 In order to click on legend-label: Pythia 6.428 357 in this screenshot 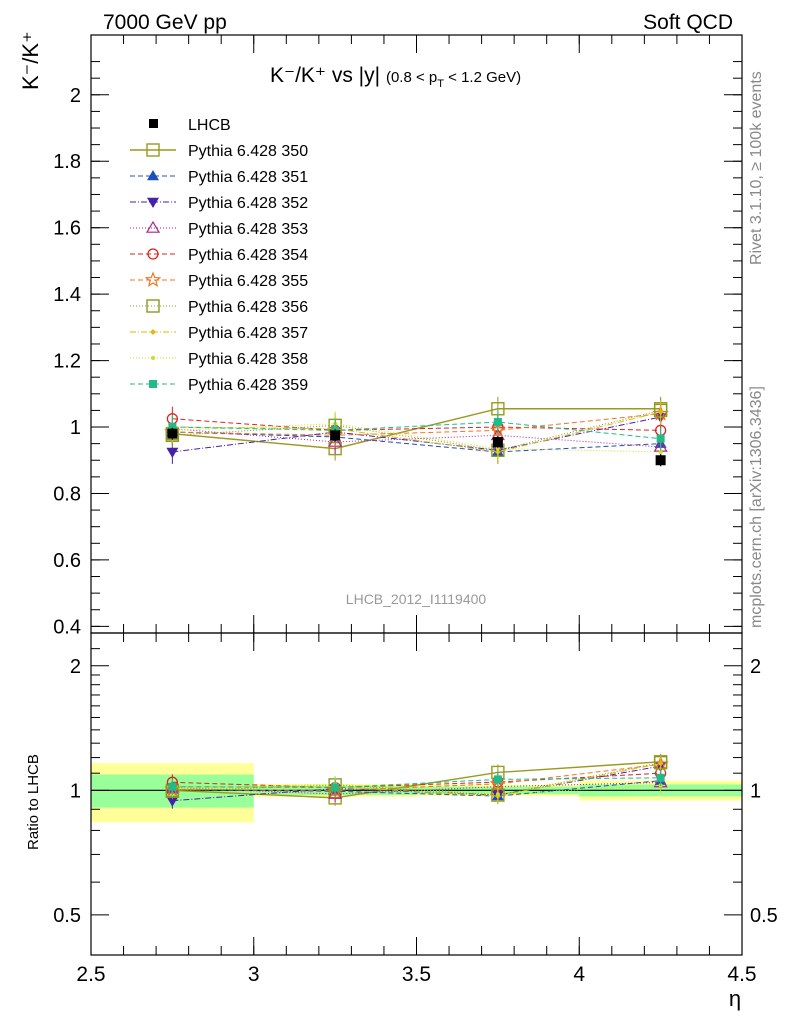, I will do `click(248, 333)`.